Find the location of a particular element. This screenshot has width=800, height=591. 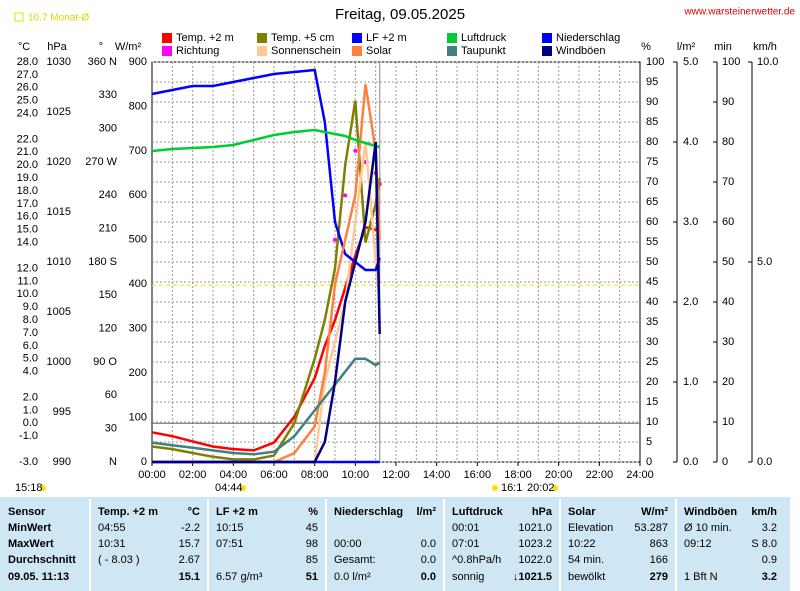

direction-point is located at coordinates (345, 195).